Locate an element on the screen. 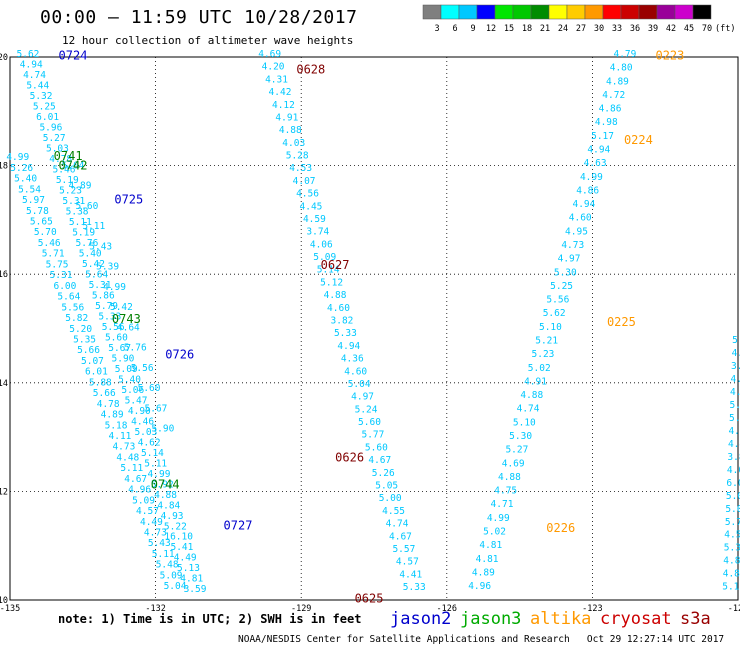 Image resolution: width=740 pixels, height=650 pixels. swh-value: 5.77 is located at coordinates (372, 435).